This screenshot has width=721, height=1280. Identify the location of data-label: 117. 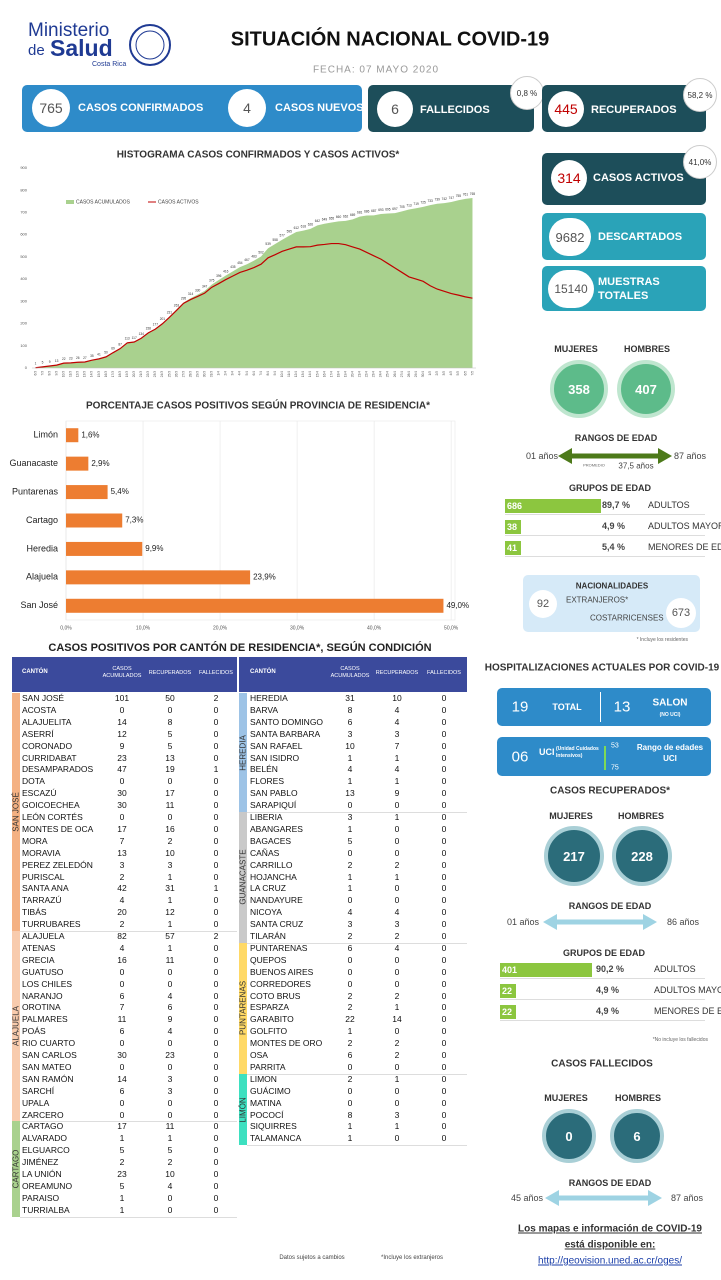
(134, 338).